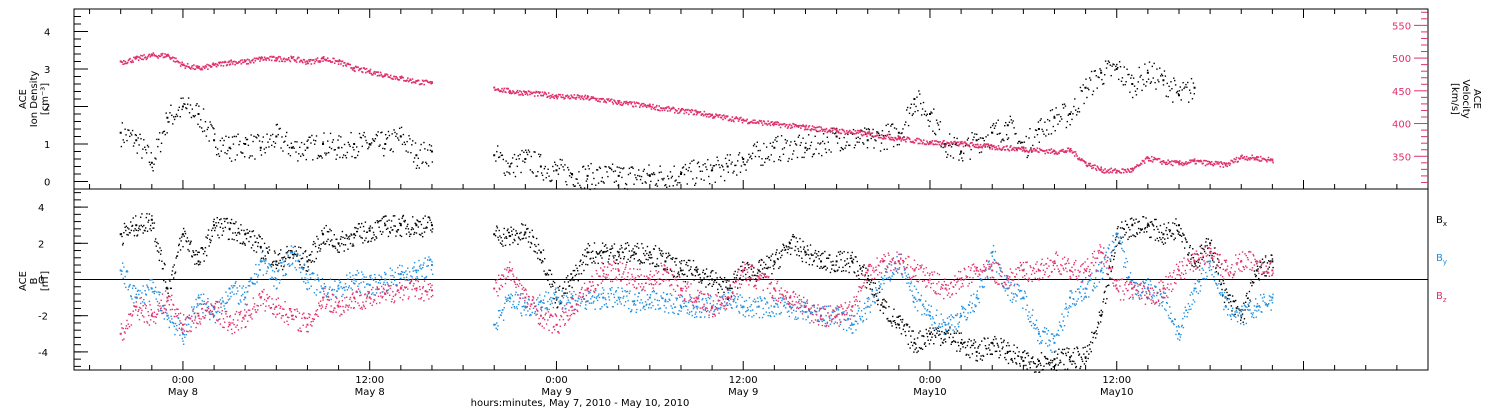  I want to click on top-left-tick-label: 2, so click(47, 108).